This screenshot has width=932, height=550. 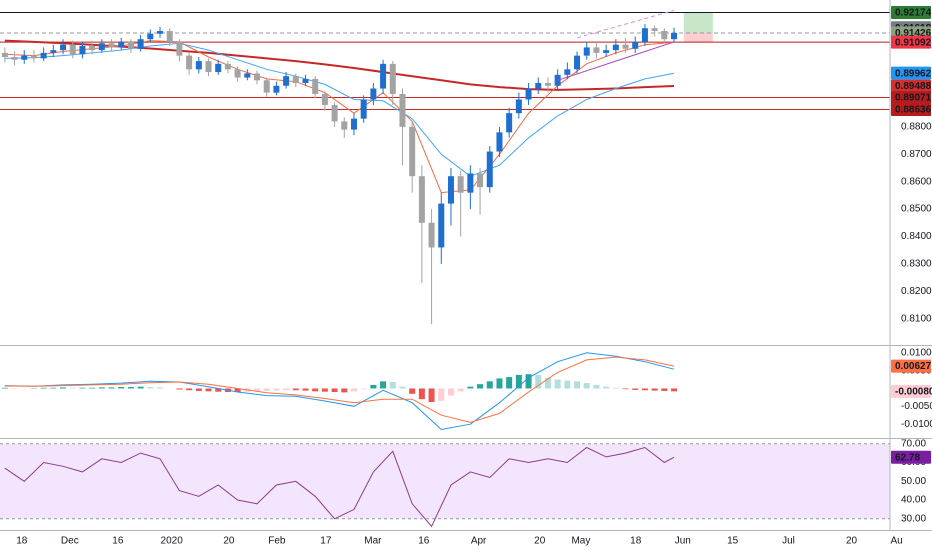 I want to click on price-label: 0.92174, so click(x=913, y=13).